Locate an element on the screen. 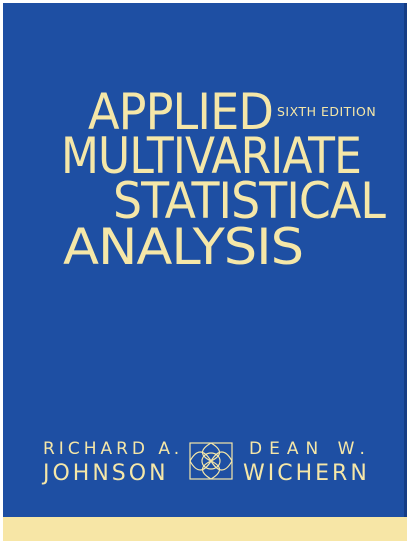 This screenshot has width=412, height=550. author-2-first-name: DEAN W. is located at coordinates (310, 449).